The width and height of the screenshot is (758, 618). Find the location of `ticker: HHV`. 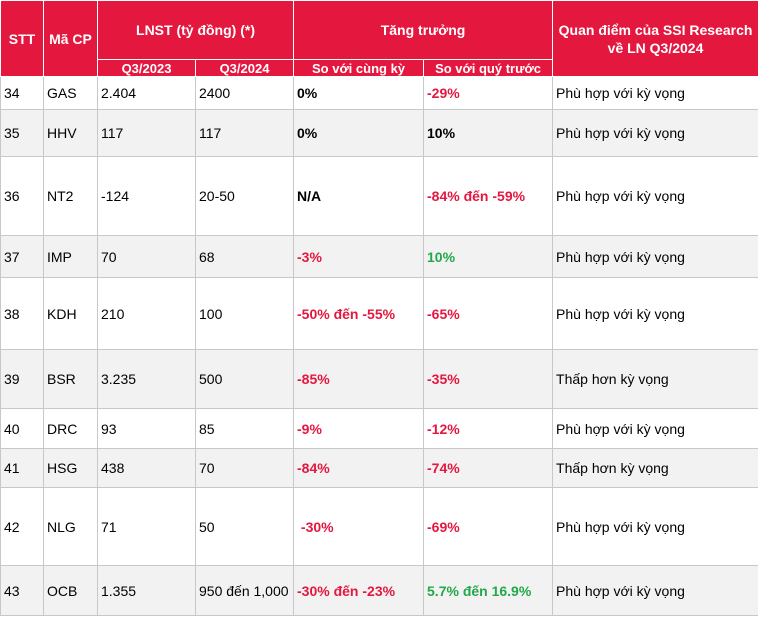

ticker: HHV is located at coordinates (70, 133).